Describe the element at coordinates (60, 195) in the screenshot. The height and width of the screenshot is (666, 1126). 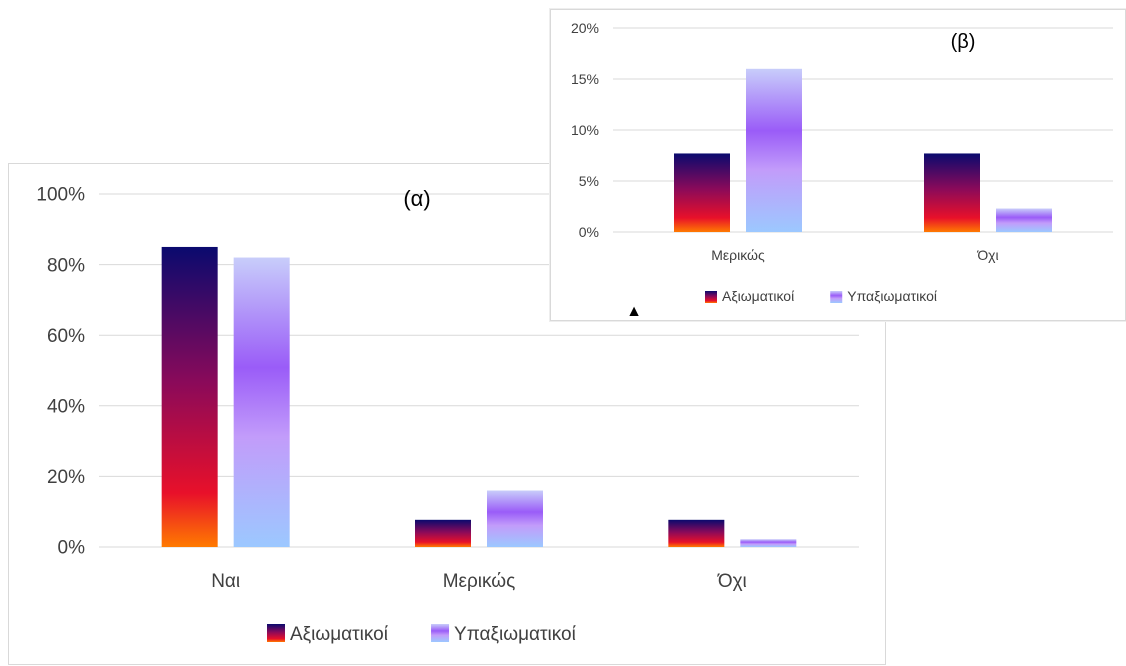
I see `y-tick-label: 100%` at that location.